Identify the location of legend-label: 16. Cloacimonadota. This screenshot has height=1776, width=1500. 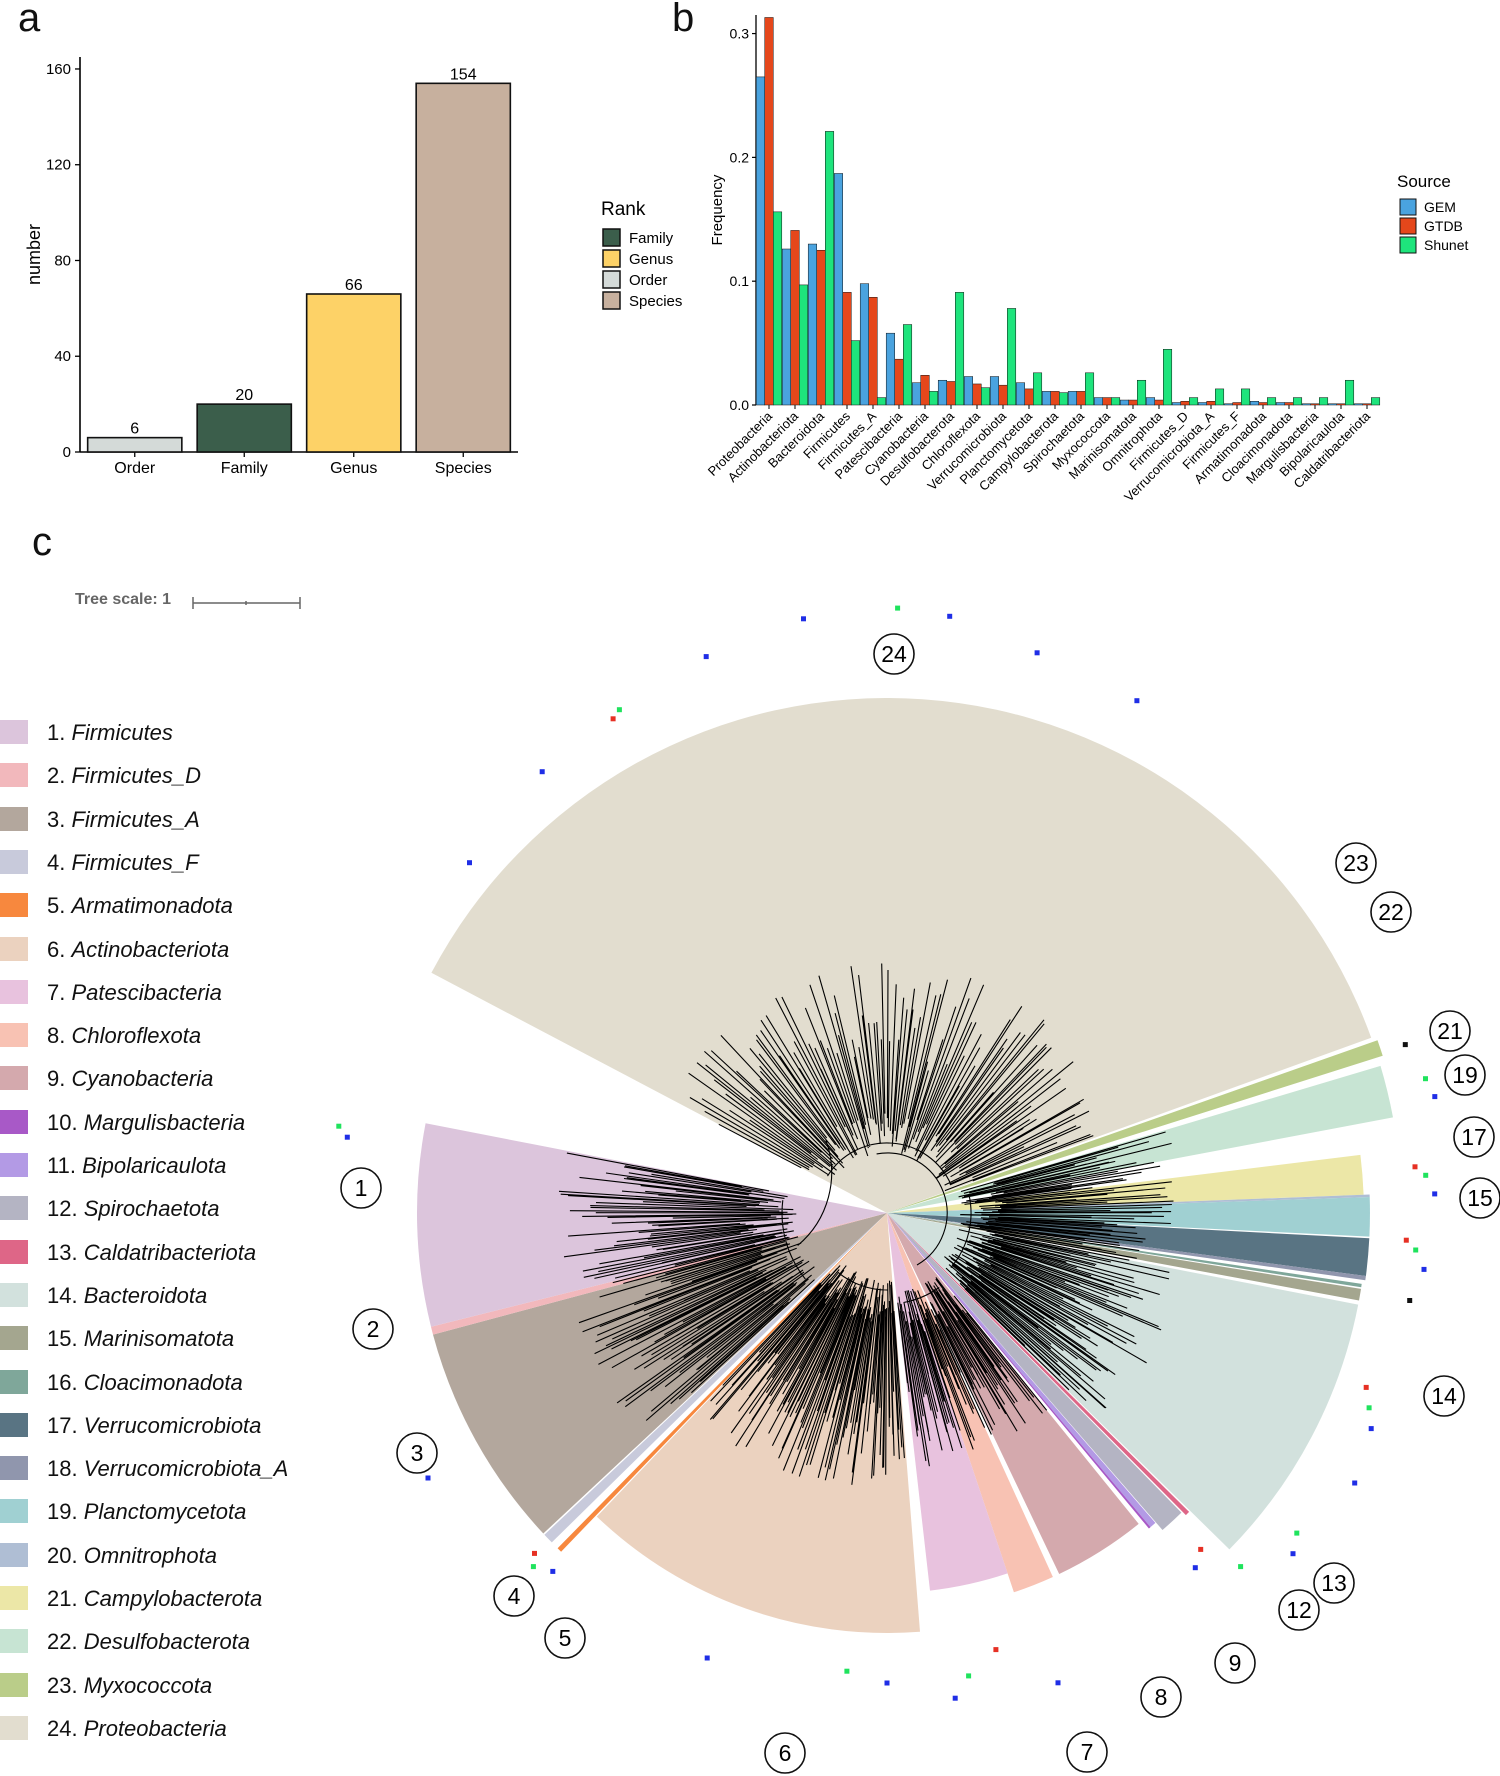
(145, 1383).